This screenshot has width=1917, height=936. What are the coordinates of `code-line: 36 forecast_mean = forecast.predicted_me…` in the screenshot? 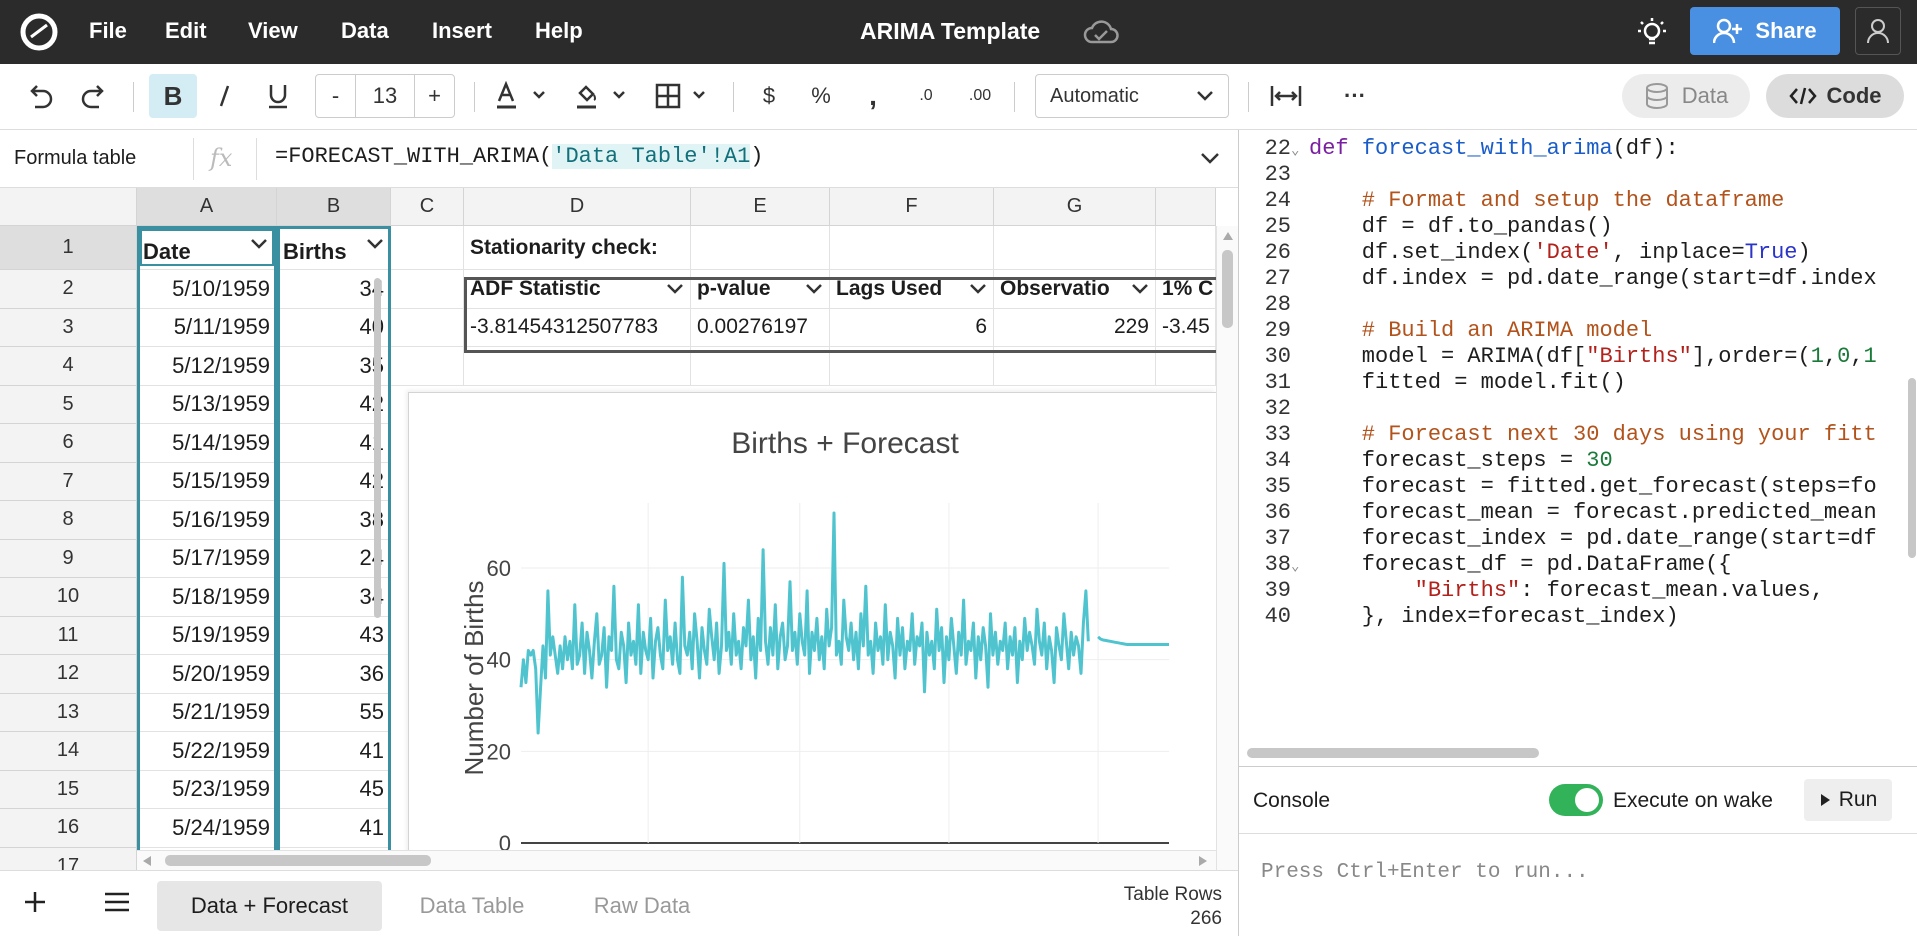 It's located at (1578, 513).